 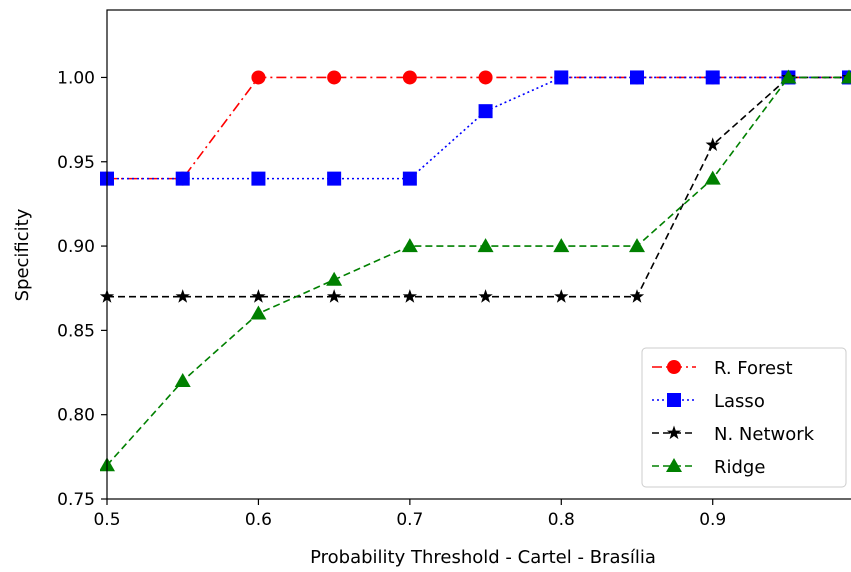 What do you see at coordinates (106, 520) in the screenshot?
I see `x-tick-label: 0.5` at bounding box center [106, 520].